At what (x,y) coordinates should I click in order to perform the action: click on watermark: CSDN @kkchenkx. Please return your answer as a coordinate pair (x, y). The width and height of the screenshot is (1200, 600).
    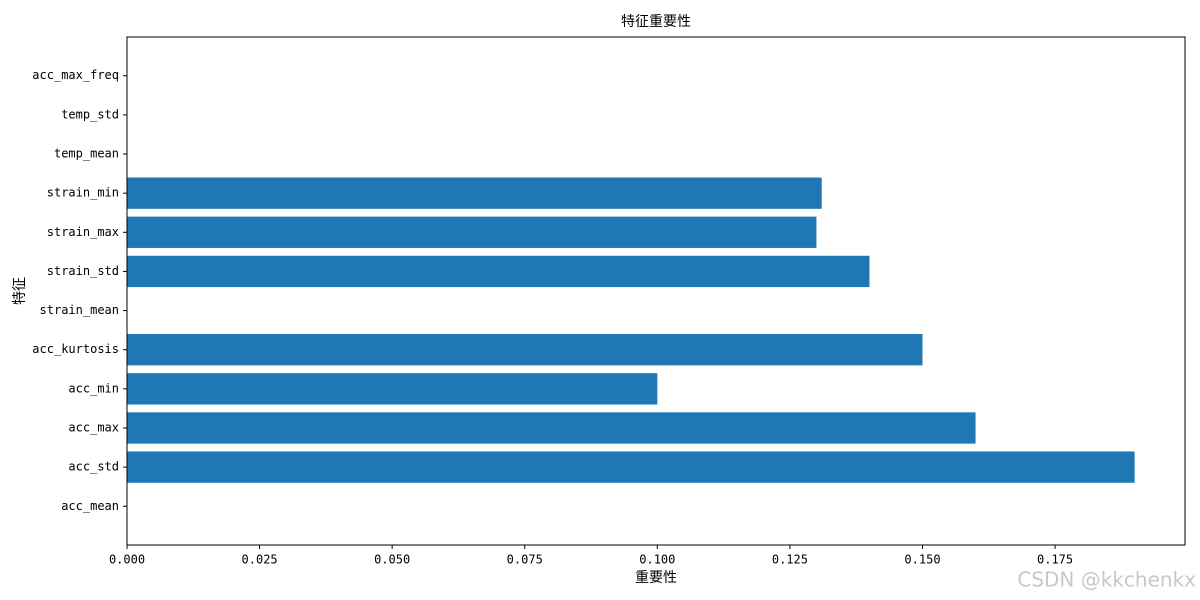
    Looking at the image, I should click on (1106, 580).